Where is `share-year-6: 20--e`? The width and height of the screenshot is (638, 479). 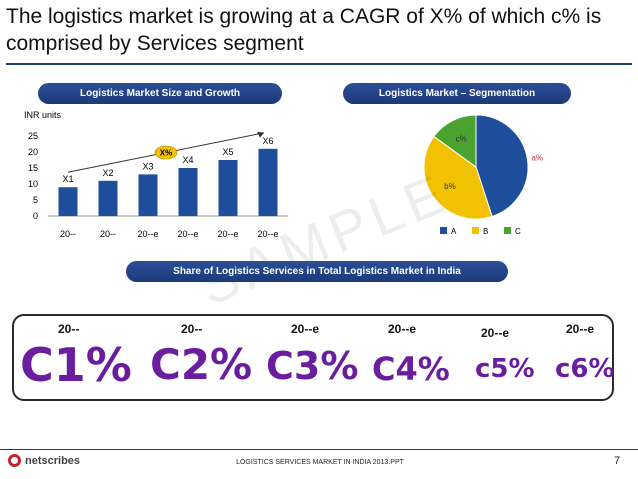 share-year-6: 20--e is located at coordinates (580, 329).